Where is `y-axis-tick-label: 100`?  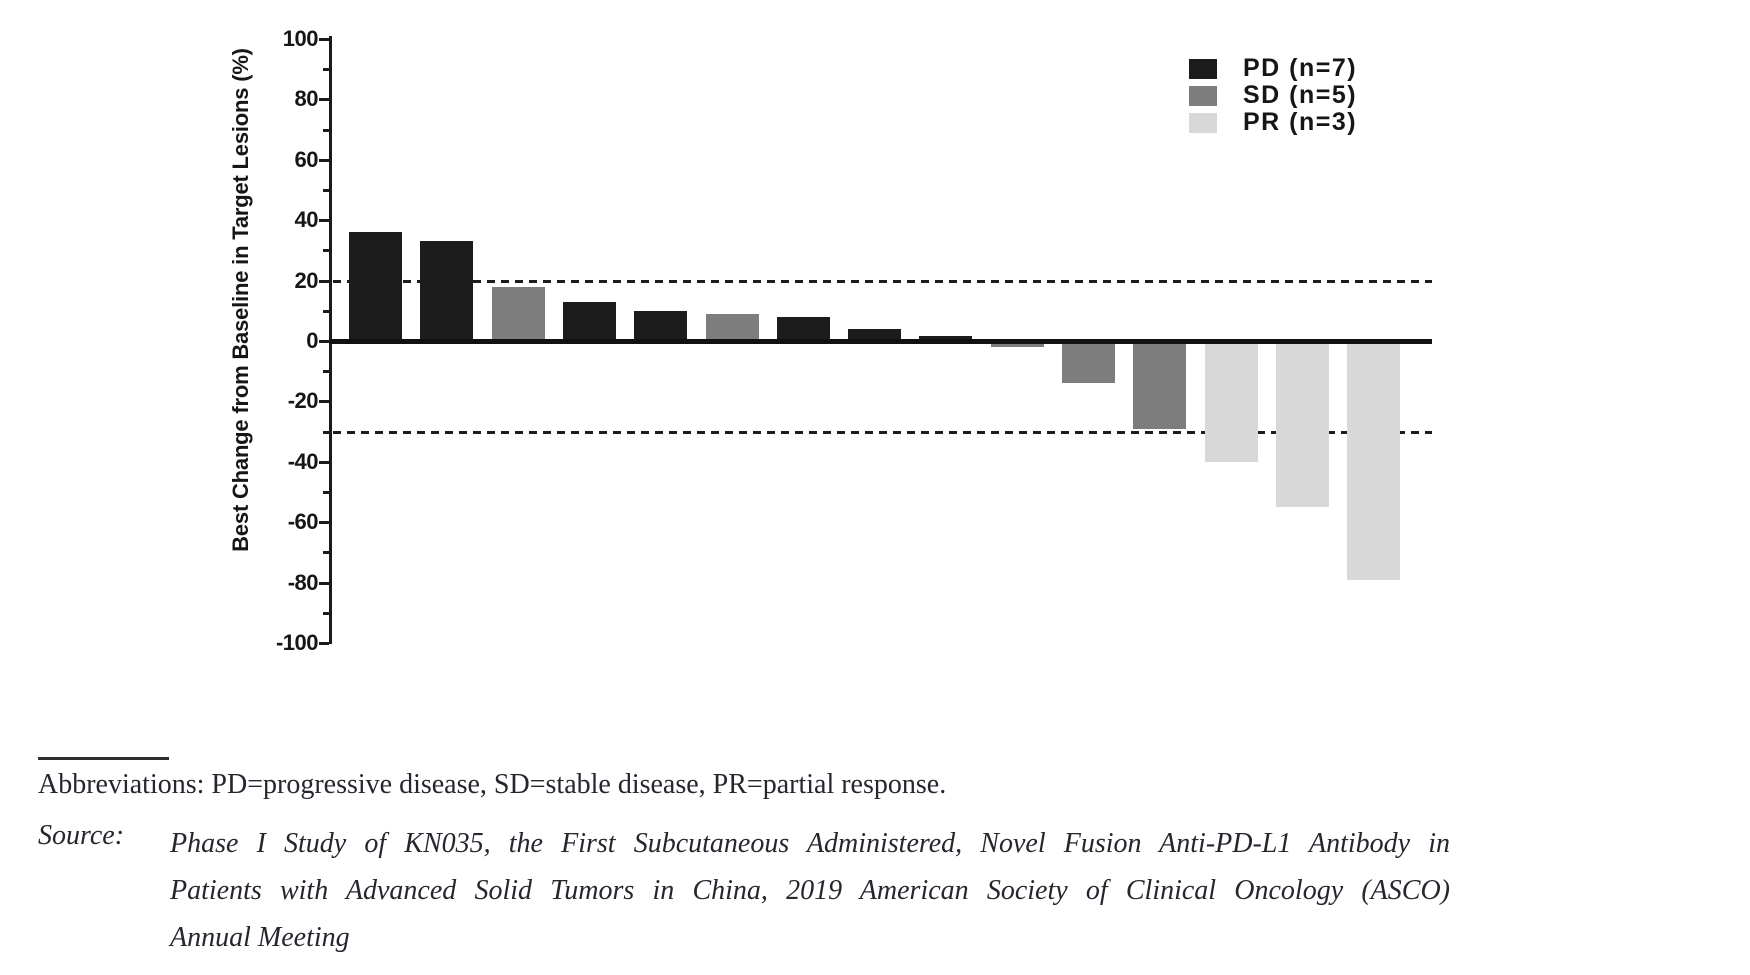 y-axis-tick-label: 100 is located at coordinates (300, 38).